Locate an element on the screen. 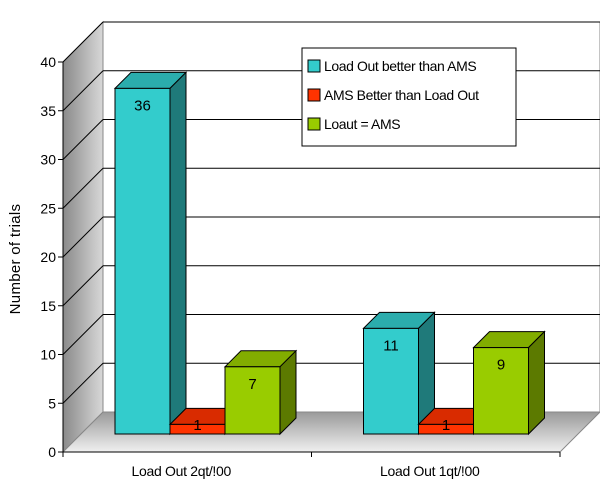 This screenshot has height=488, width=600. y-tick-labels: 0 5 10 15 20 25 30 35 40 is located at coordinates (48, 257).